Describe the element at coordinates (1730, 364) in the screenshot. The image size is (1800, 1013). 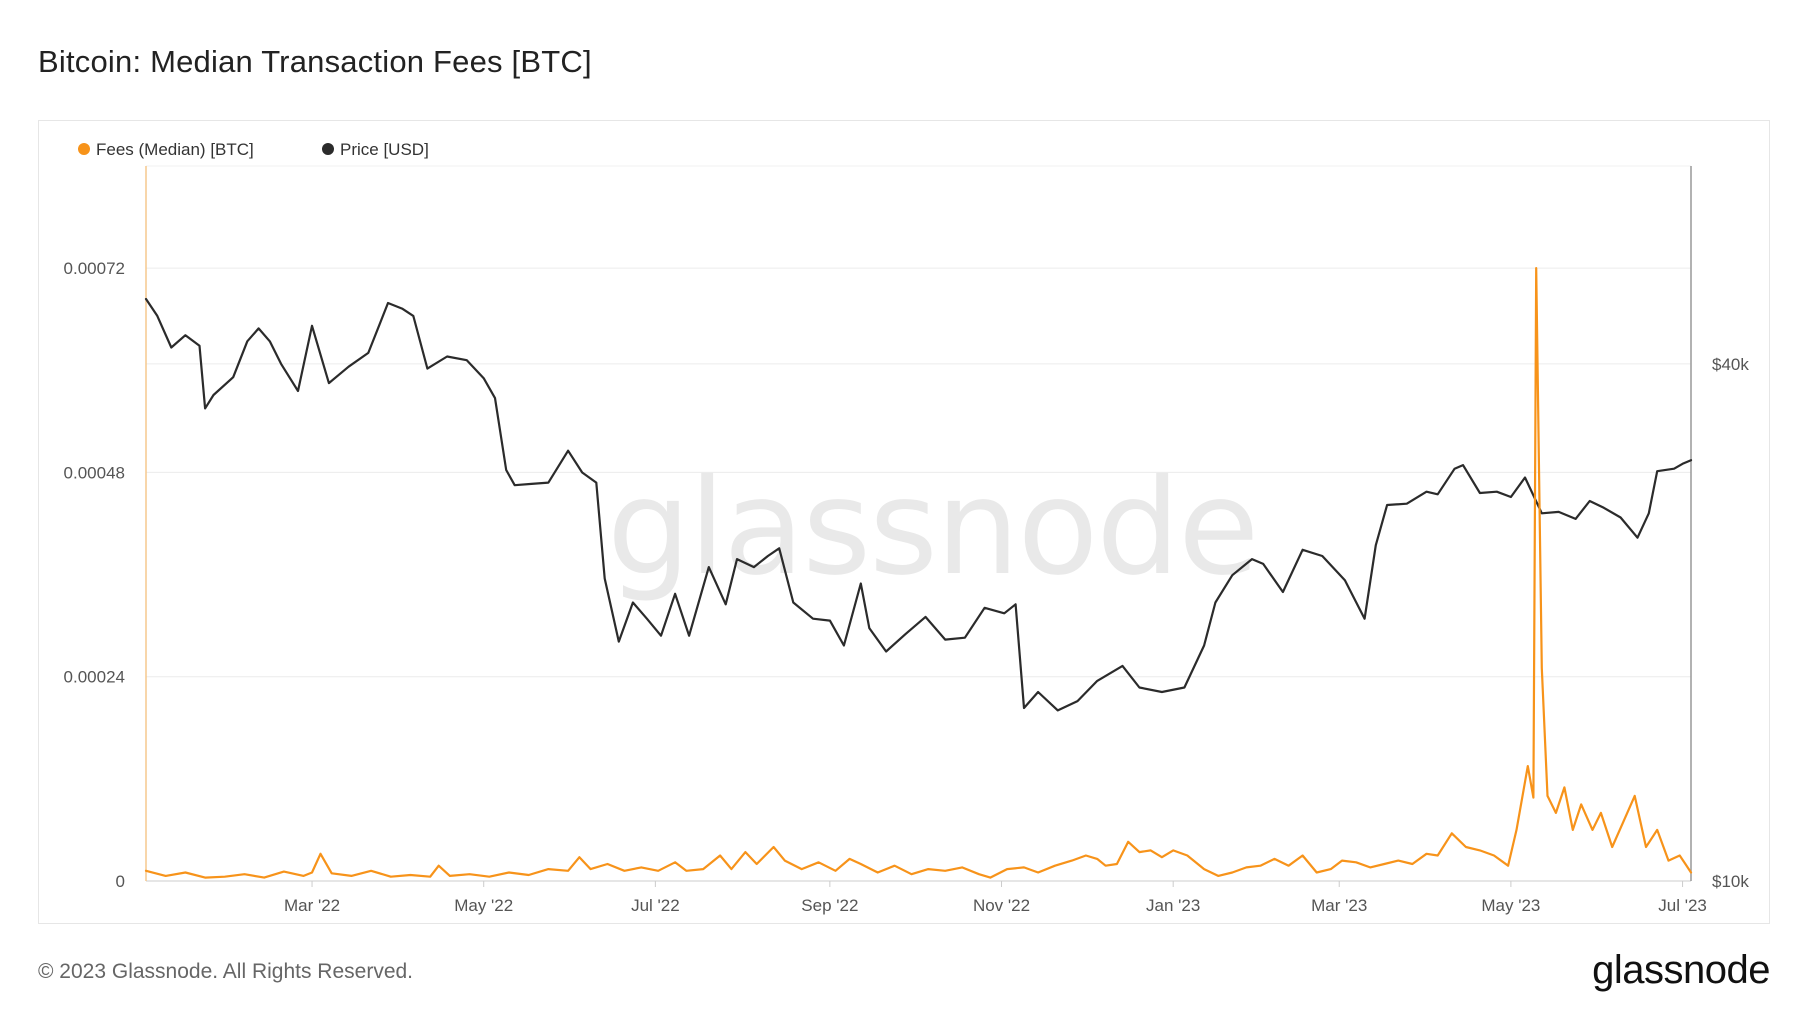
I see `y-right-tick-label: $40k` at that location.